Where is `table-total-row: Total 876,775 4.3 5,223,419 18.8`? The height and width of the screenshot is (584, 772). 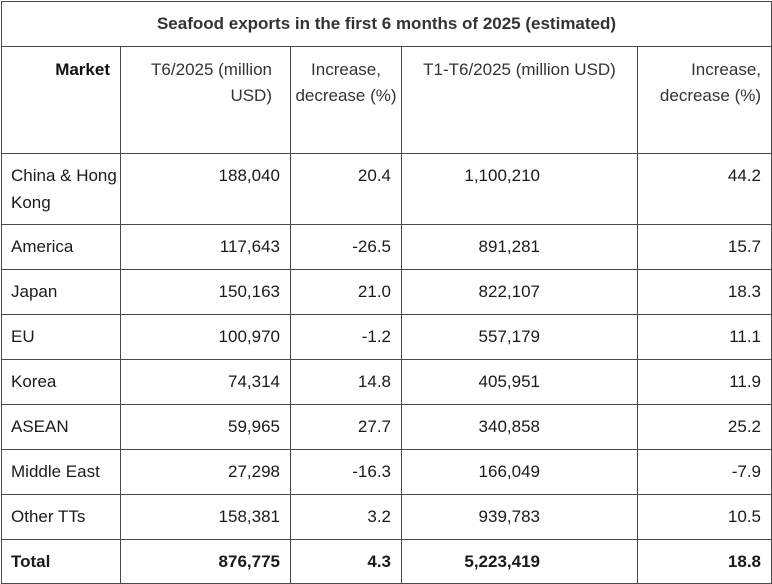
table-total-row: Total 876,775 4.3 5,223,419 18.8 is located at coordinates (386, 561).